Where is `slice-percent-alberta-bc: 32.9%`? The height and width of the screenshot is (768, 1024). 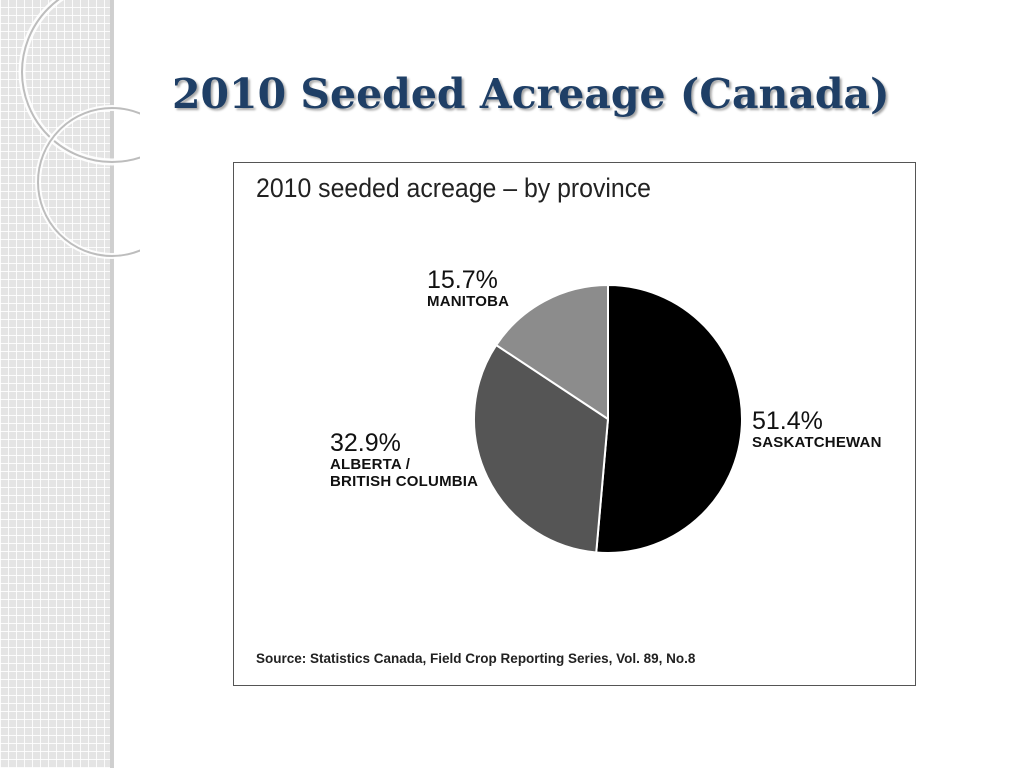
slice-percent-alberta-bc: 32.9% is located at coordinates (365, 443).